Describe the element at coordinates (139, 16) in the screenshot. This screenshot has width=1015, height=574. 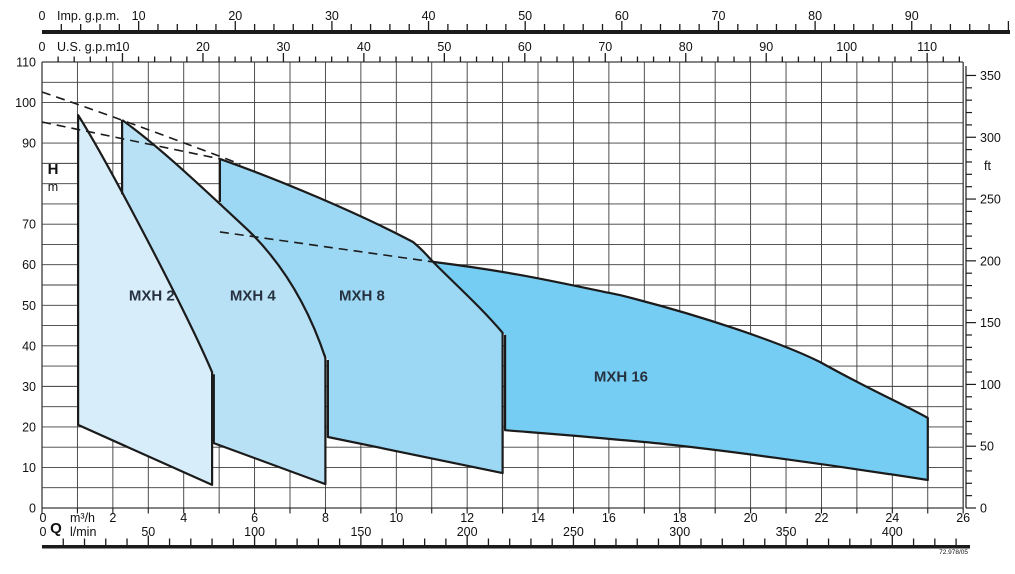
I see `imp-axis-tick-label: 10` at that location.